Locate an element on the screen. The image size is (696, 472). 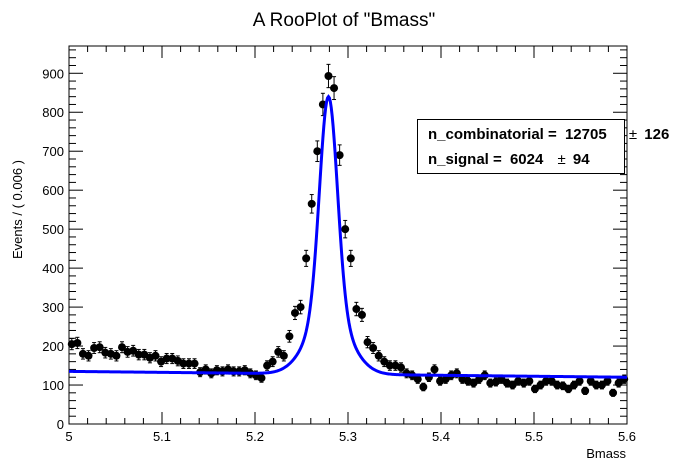
stats-row-signal: n_signal = 6024 ± 94 is located at coordinates (509, 159).